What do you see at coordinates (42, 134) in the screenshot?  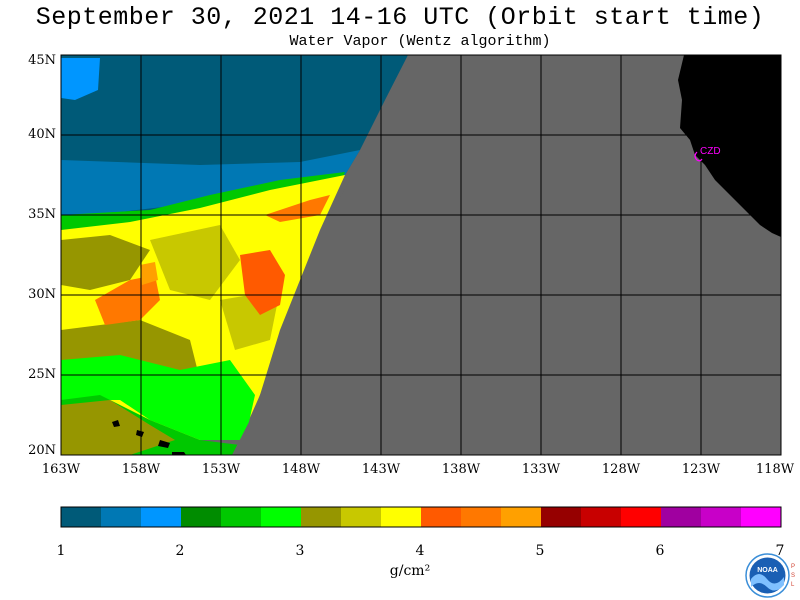 I see `lat-label-40n: 40N` at bounding box center [42, 134].